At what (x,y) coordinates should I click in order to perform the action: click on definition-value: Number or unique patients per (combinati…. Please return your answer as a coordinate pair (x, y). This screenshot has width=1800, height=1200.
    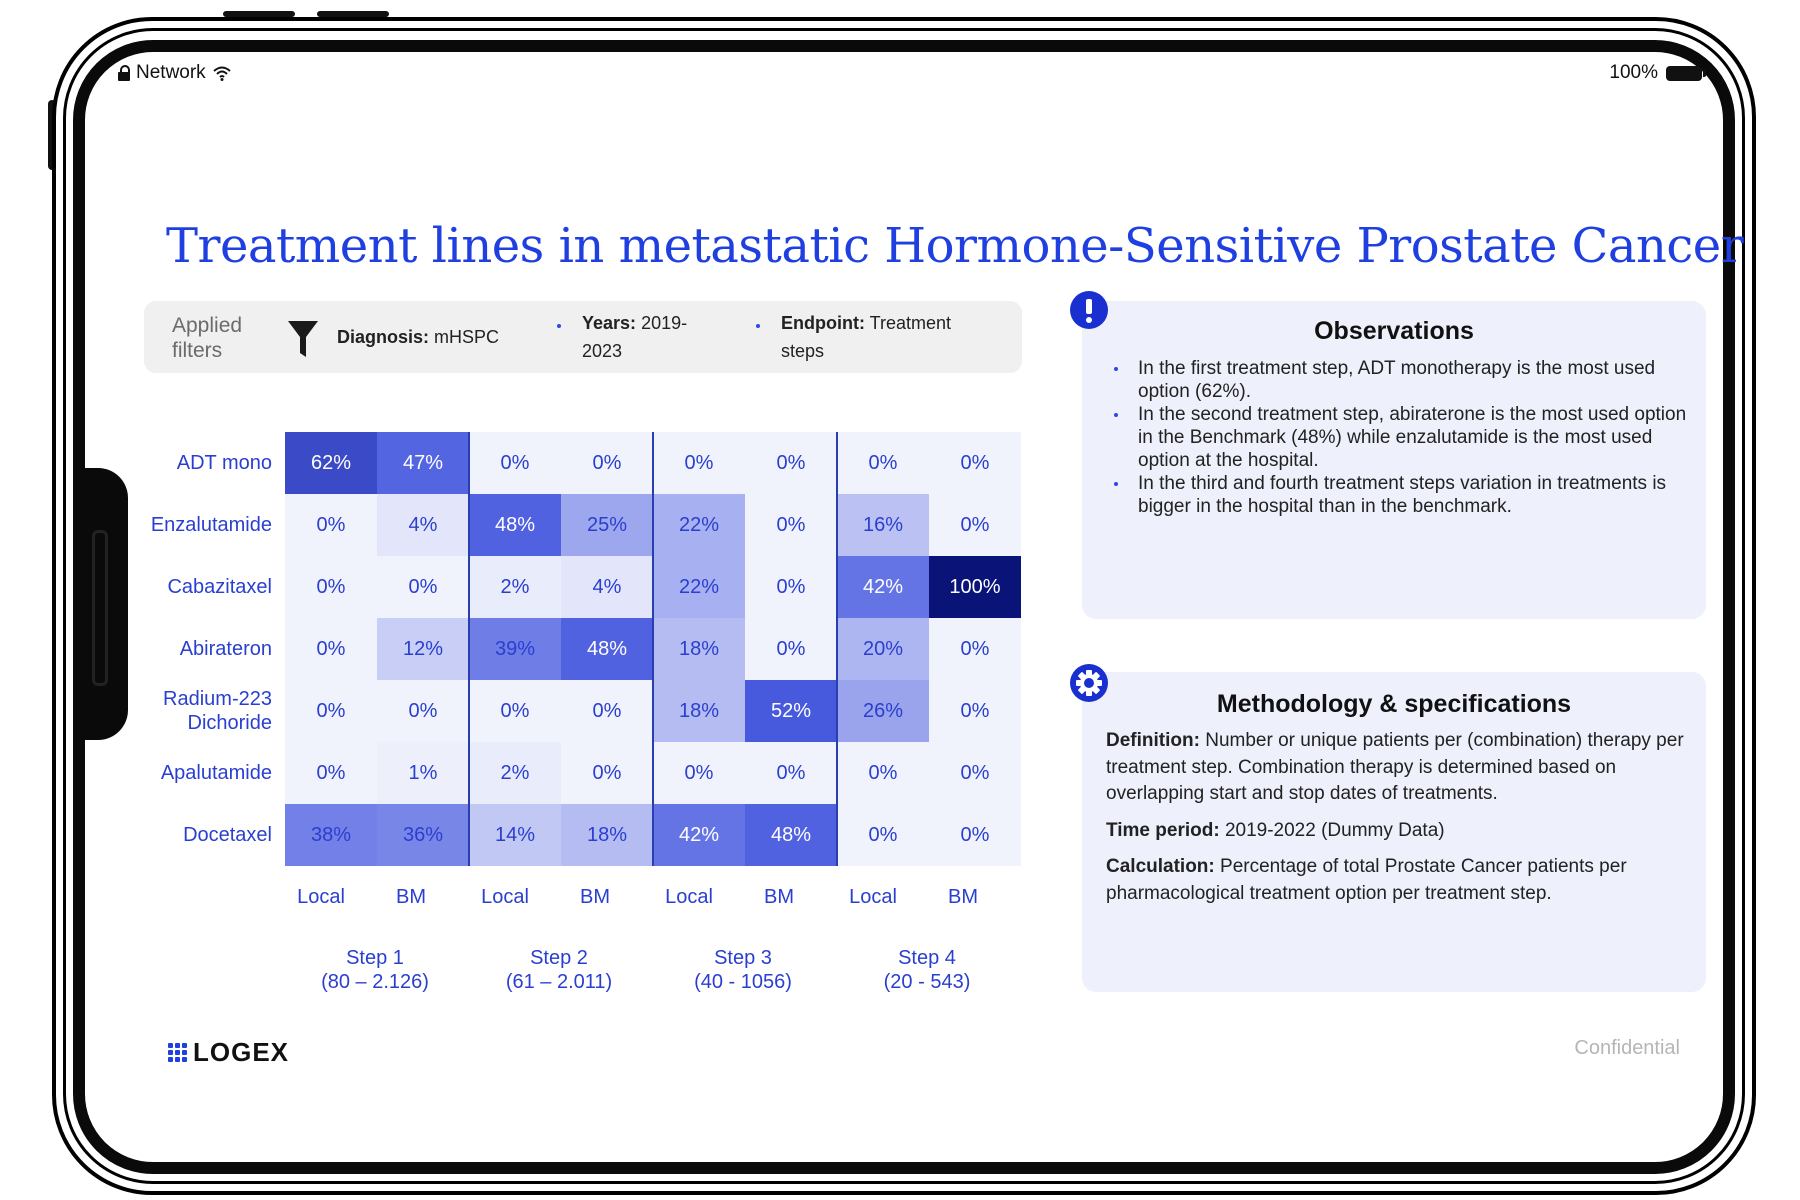
    Looking at the image, I should click on (1395, 767).